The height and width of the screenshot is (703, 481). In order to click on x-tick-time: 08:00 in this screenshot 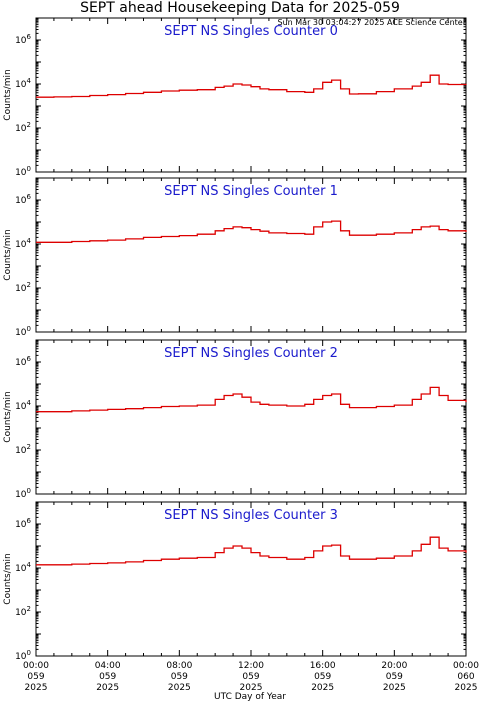, I will do `click(179, 666)`.